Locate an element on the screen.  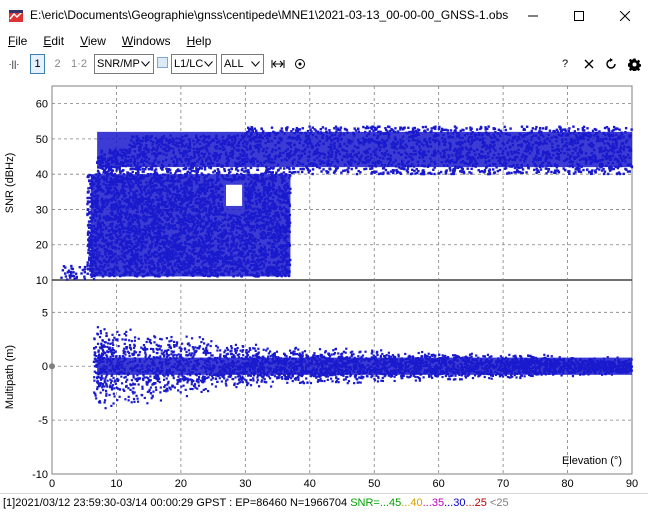
maximize-button is located at coordinates (579, 15).